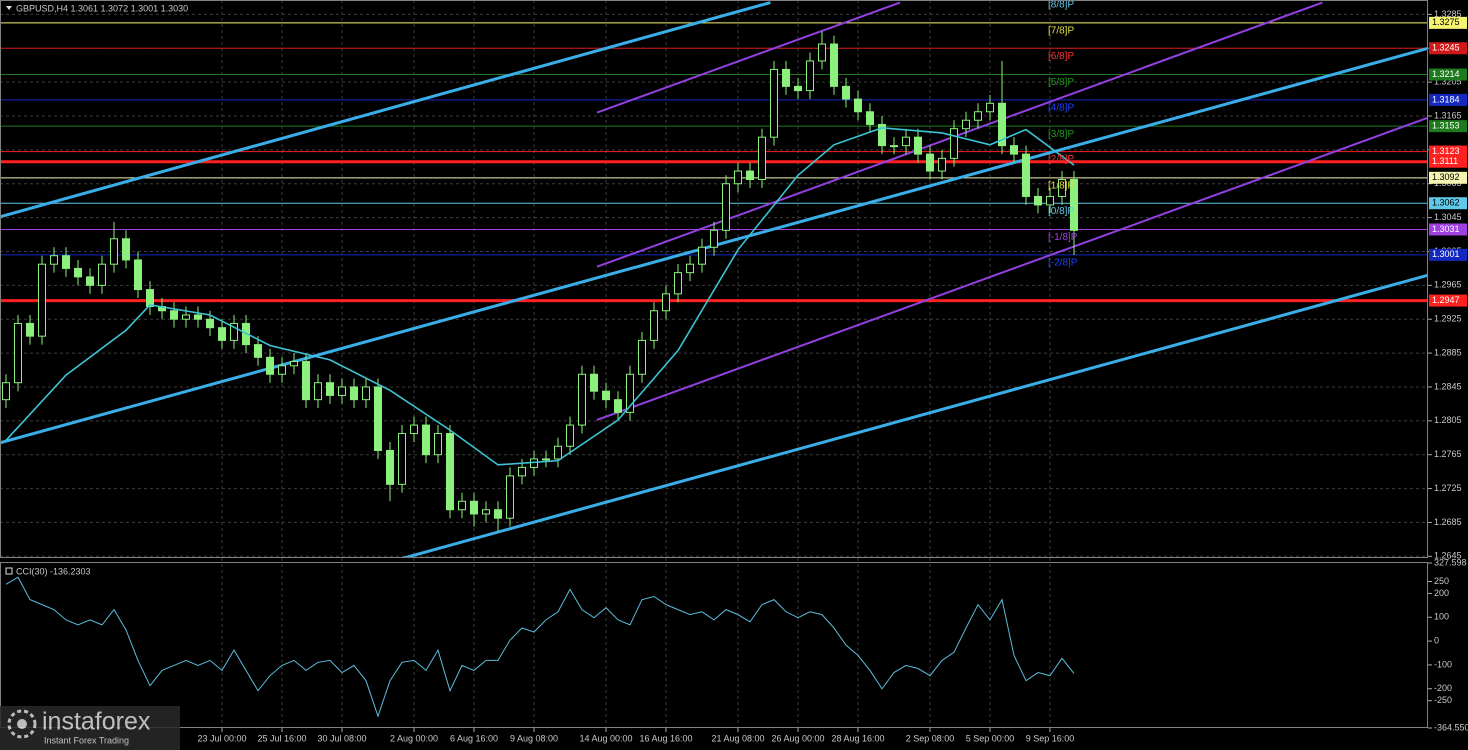 Image resolution: width=1468 pixels, height=750 pixels. What do you see at coordinates (1441, 593) in the screenshot?
I see `cci-tick-label: 200` at bounding box center [1441, 593].